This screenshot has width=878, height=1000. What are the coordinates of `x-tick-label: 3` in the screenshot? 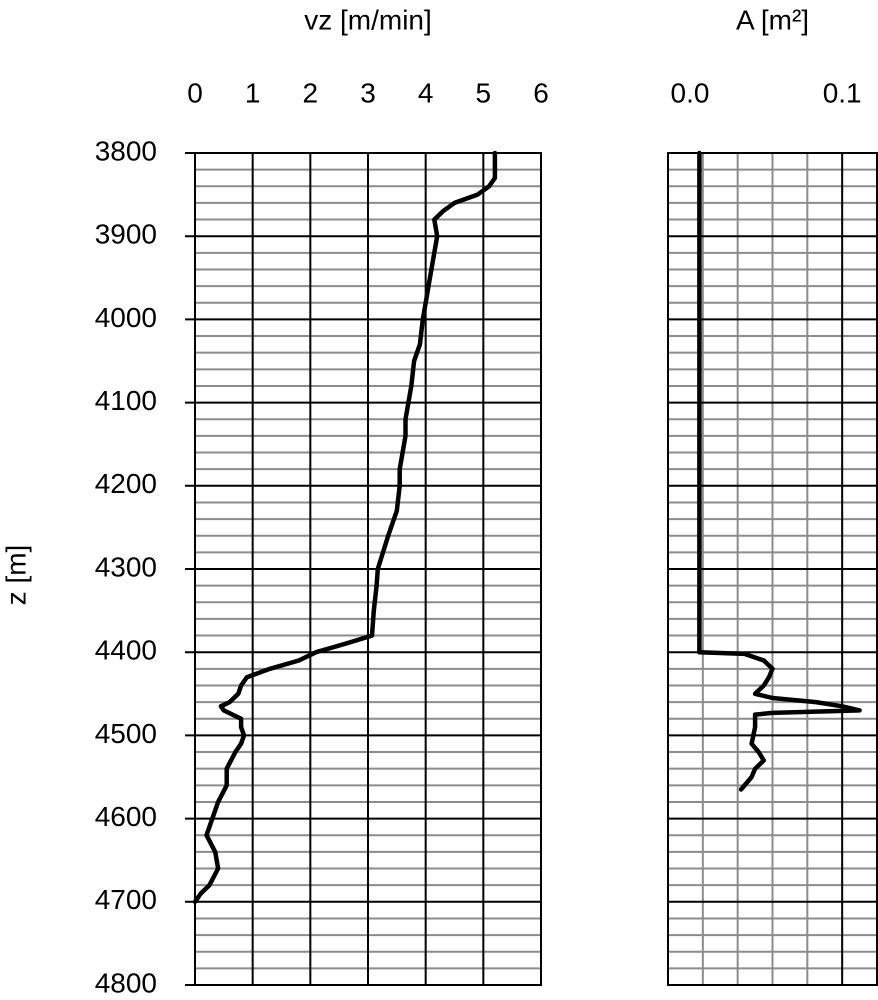 It's located at (368, 92).